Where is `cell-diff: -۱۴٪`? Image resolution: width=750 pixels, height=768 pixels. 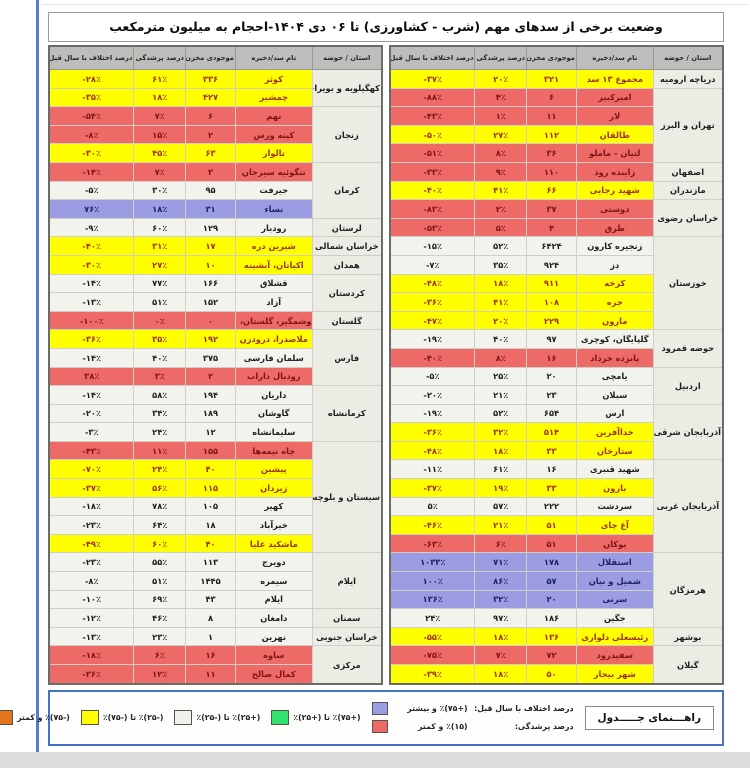 cell-diff: -۱۴٪ is located at coordinates (91, 357).